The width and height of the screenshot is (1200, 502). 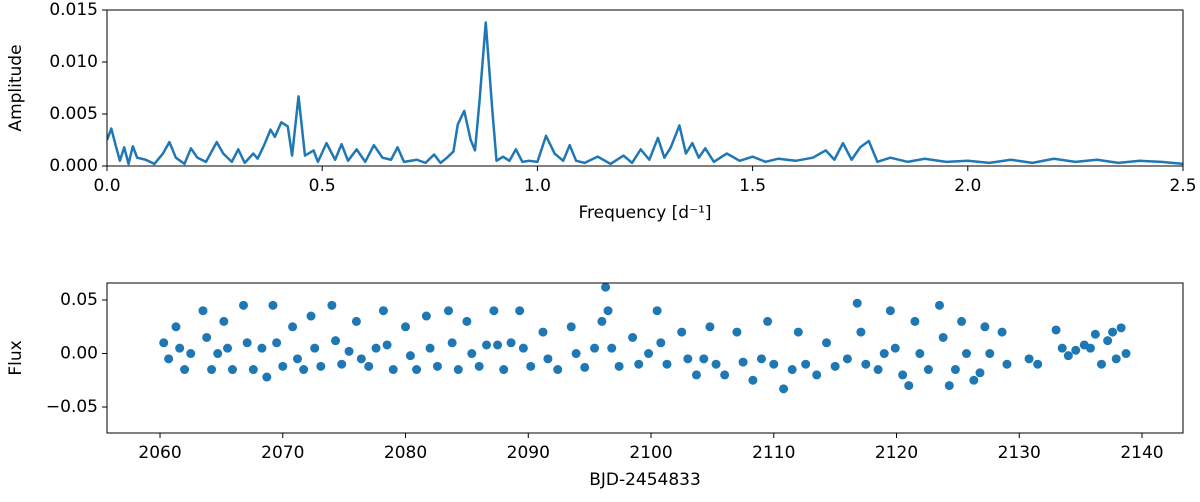 I want to click on x-tick-label: 2110, so click(x=773, y=453).